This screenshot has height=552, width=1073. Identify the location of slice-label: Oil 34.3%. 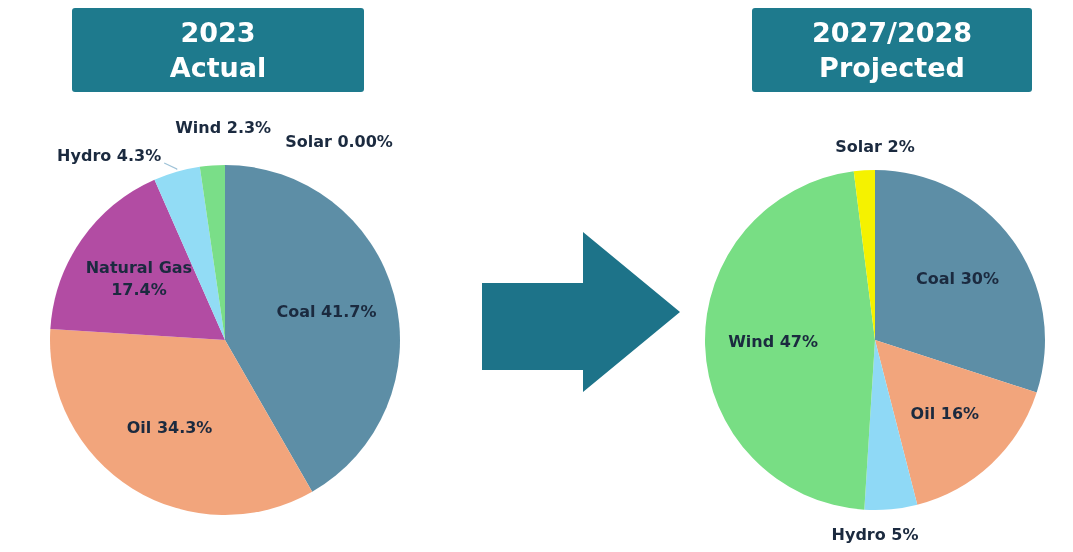
(169, 428).